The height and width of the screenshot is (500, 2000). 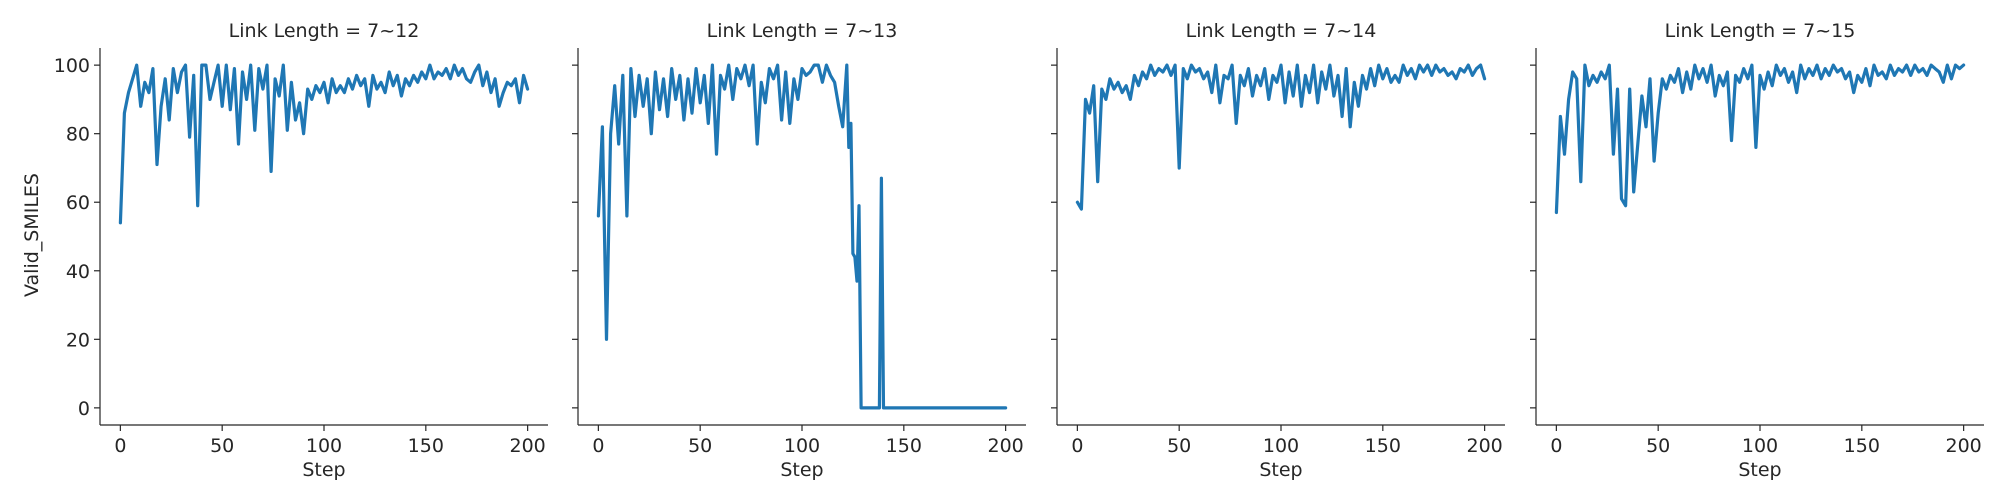 I want to click on y-tick-label: 60, so click(x=78, y=203).